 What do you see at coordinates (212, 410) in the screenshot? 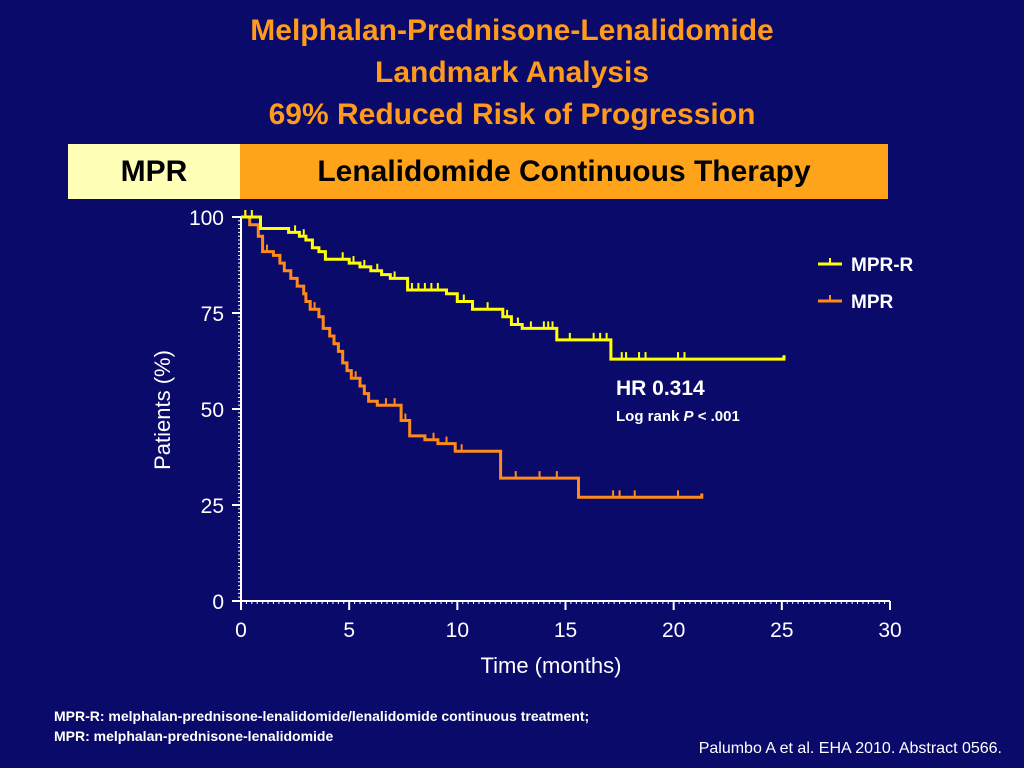
I see `y-tick-label: 50` at bounding box center [212, 410].